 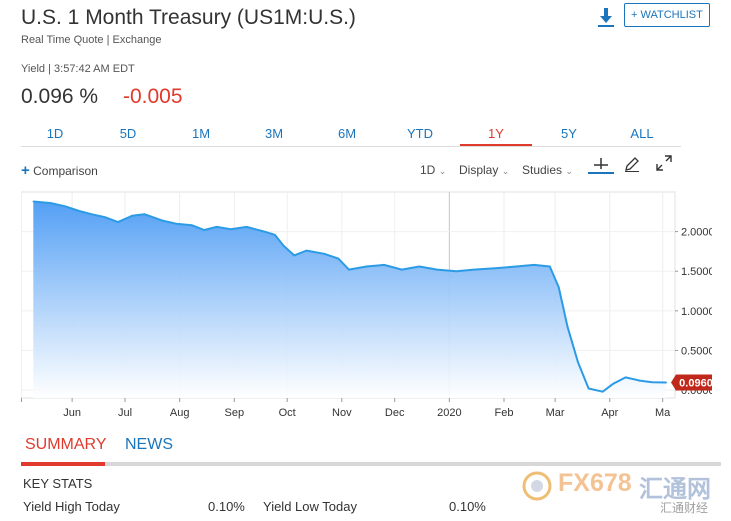 What do you see at coordinates (675, 489) in the screenshot?
I see `watermark-cn: 汇通网` at bounding box center [675, 489].